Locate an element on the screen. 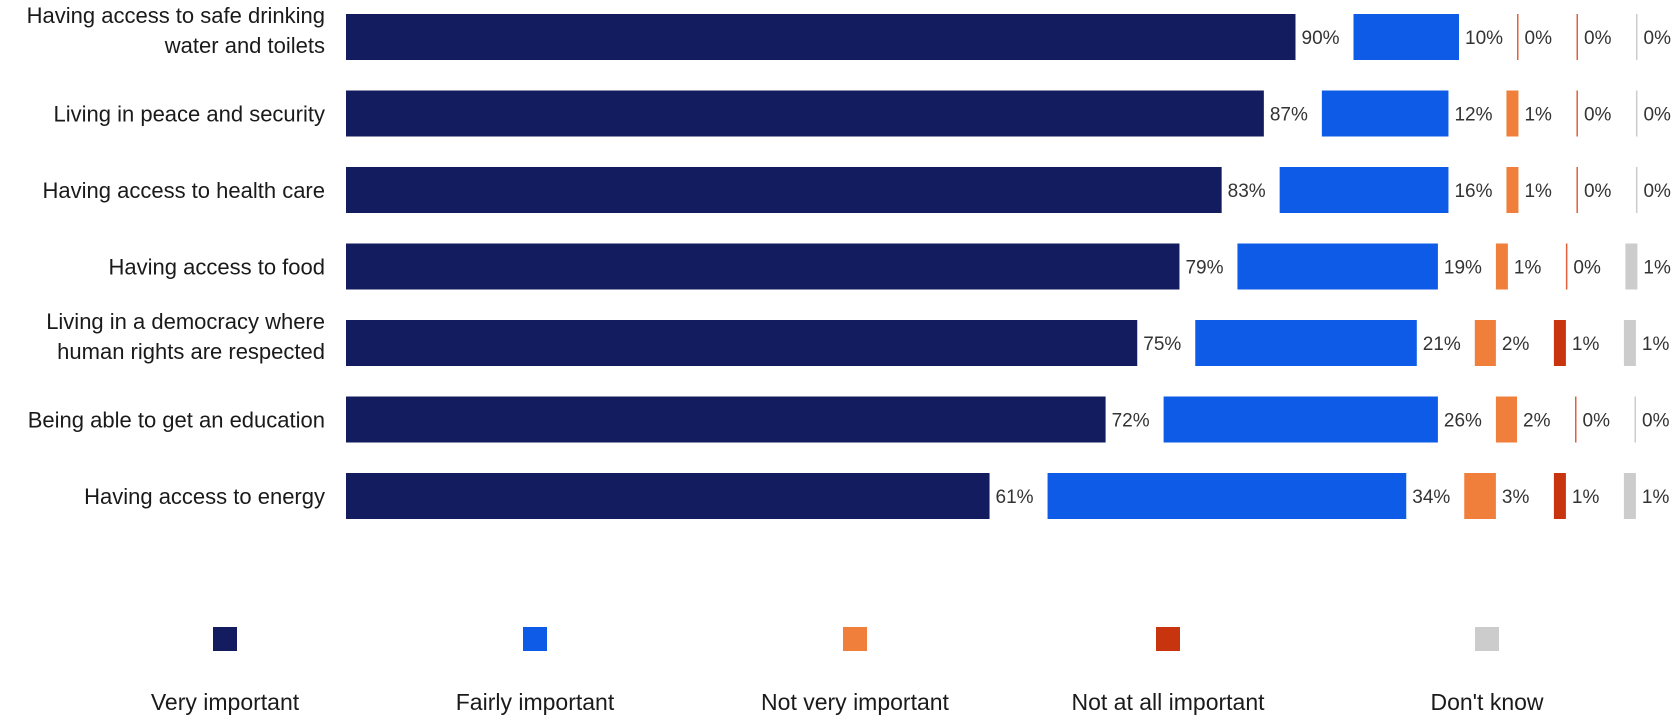  category-label-line: human rights are respected is located at coordinates (191, 351).